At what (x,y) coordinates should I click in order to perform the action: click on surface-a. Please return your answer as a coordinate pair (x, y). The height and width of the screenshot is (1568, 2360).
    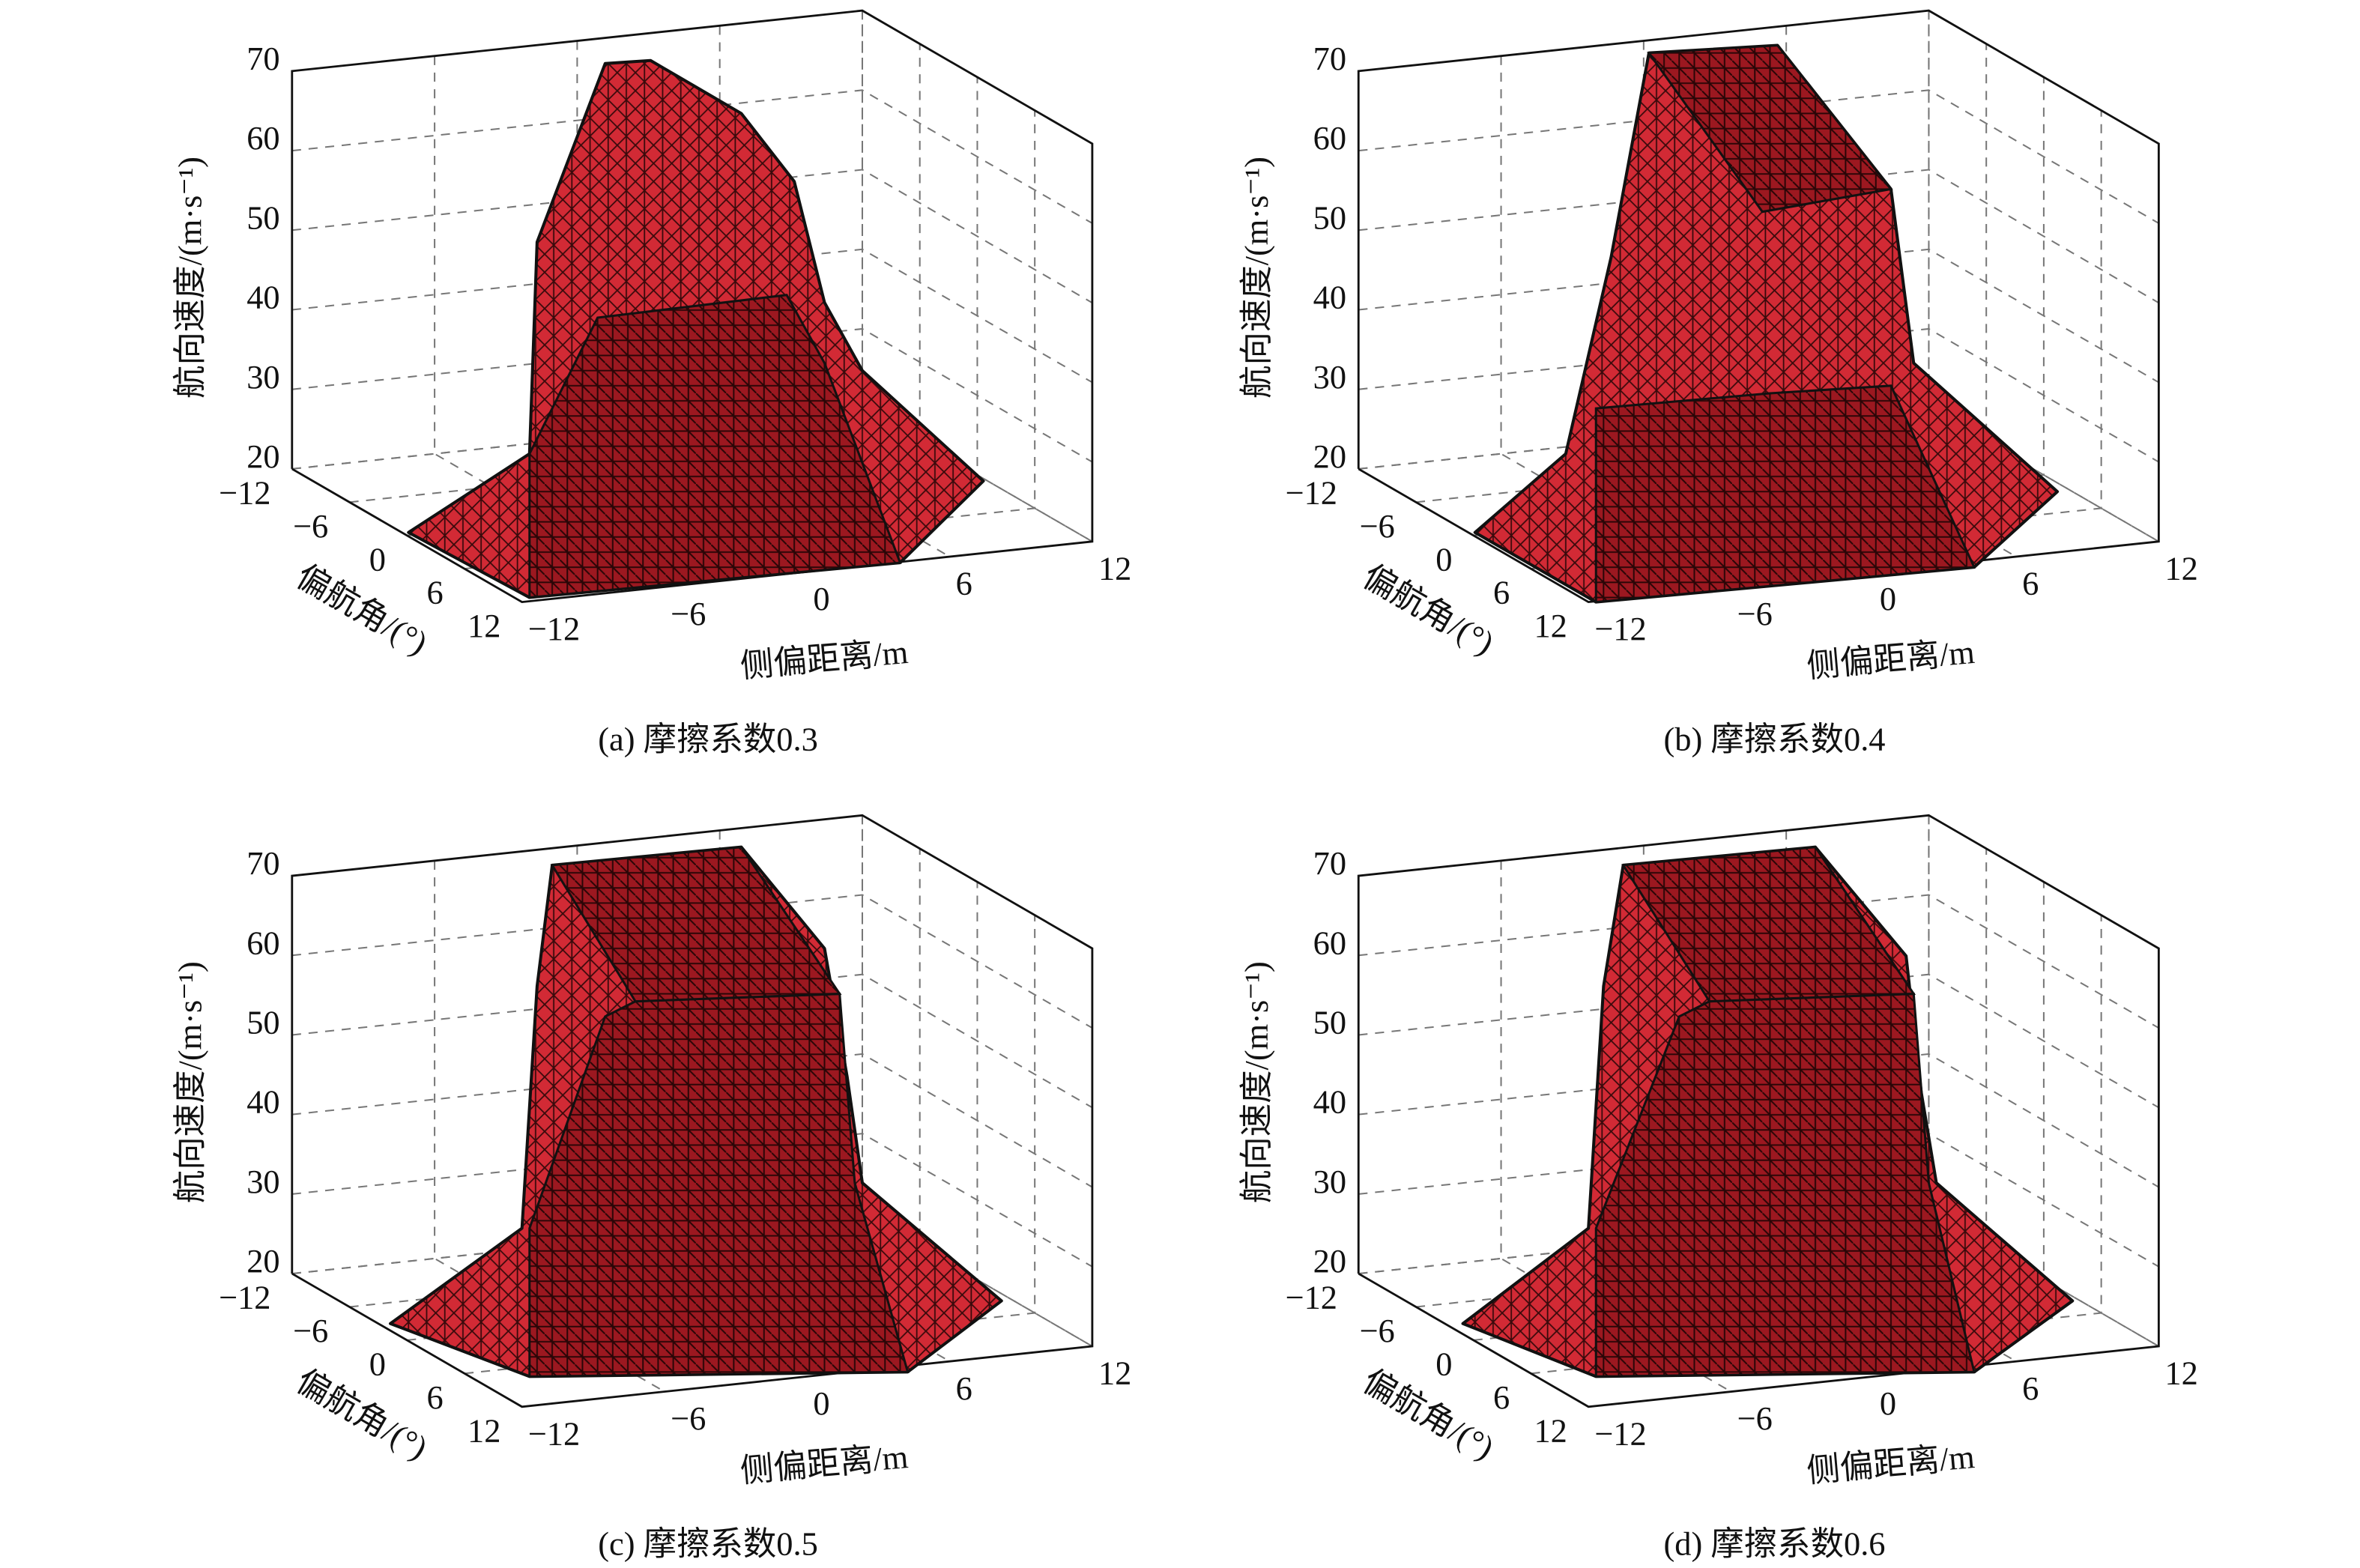
    Looking at the image, I should click on (696, 328).